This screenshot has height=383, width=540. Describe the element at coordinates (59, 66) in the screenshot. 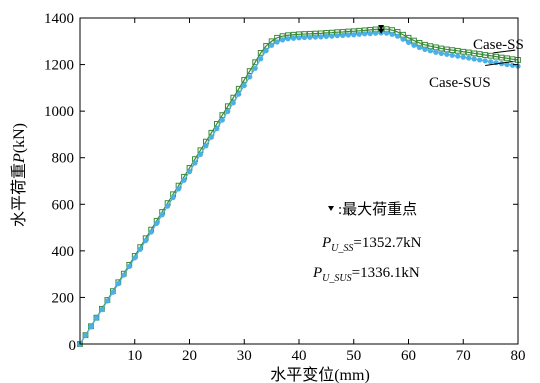

I see `y-tick-label: 1200` at that location.